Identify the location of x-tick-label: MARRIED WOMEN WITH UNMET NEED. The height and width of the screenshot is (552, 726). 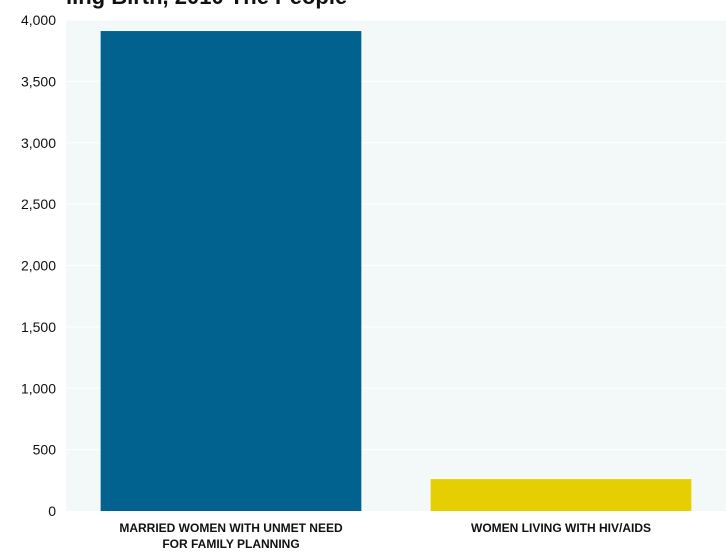
(231, 528).